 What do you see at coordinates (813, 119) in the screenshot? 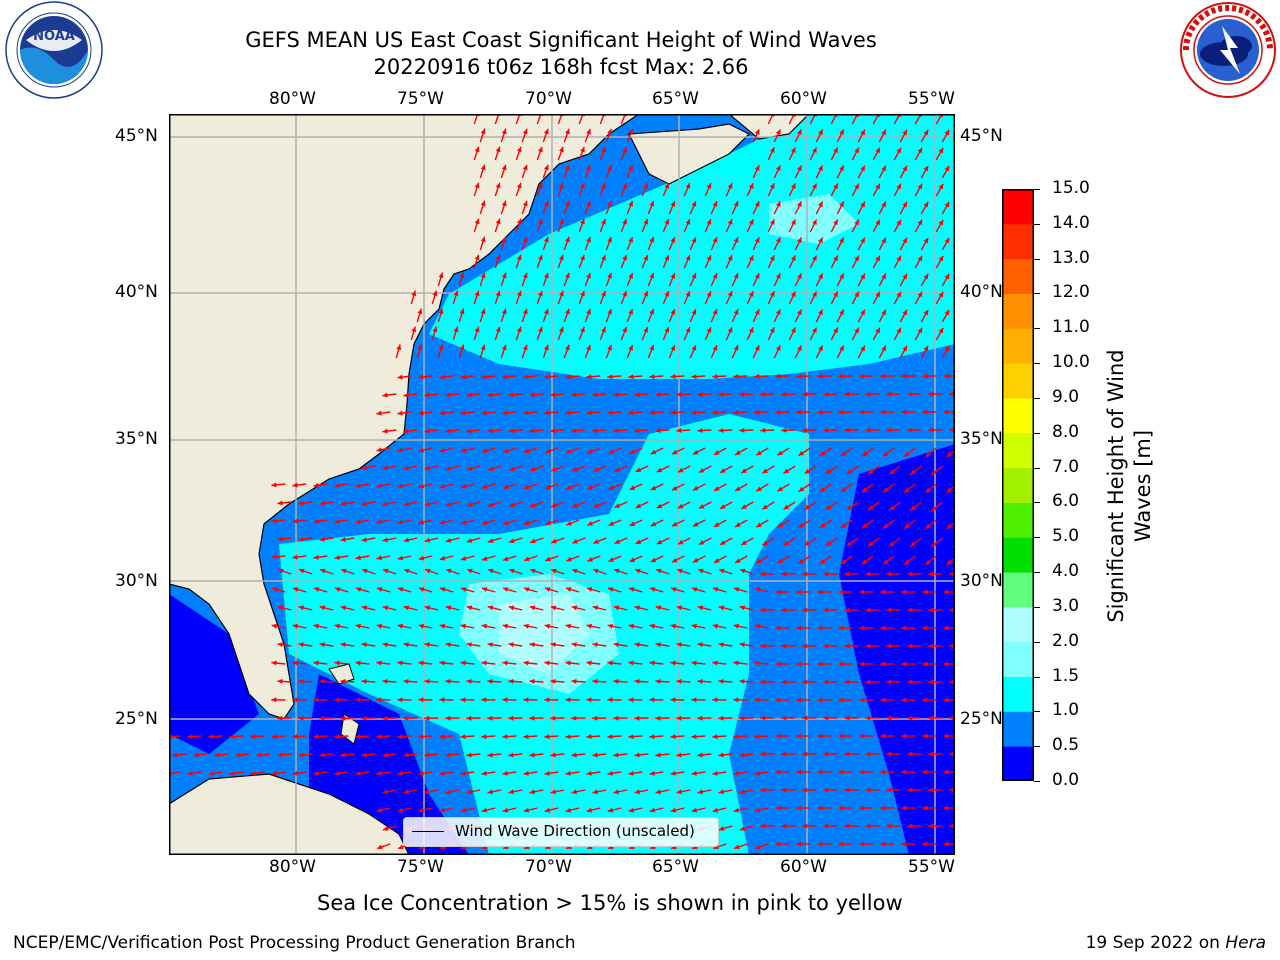
I see `wind-arrow` at bounding box center [813, 119].